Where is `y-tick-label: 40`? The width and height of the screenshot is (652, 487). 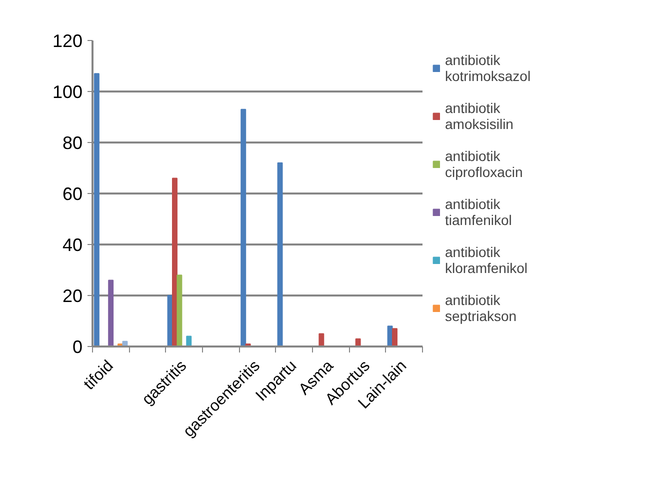 y-tick-label: 40 is located at coordinates (72, 245).